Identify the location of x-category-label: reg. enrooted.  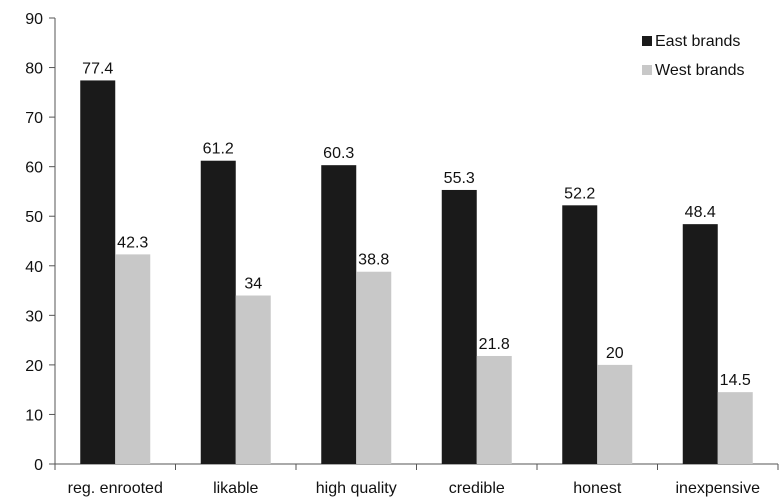
(115, 488).